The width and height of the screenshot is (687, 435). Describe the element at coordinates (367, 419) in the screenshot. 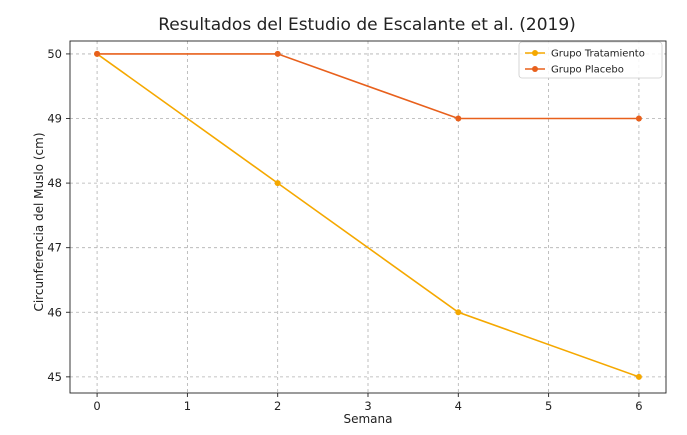

I see `x-axis-label: Semana` at that location.